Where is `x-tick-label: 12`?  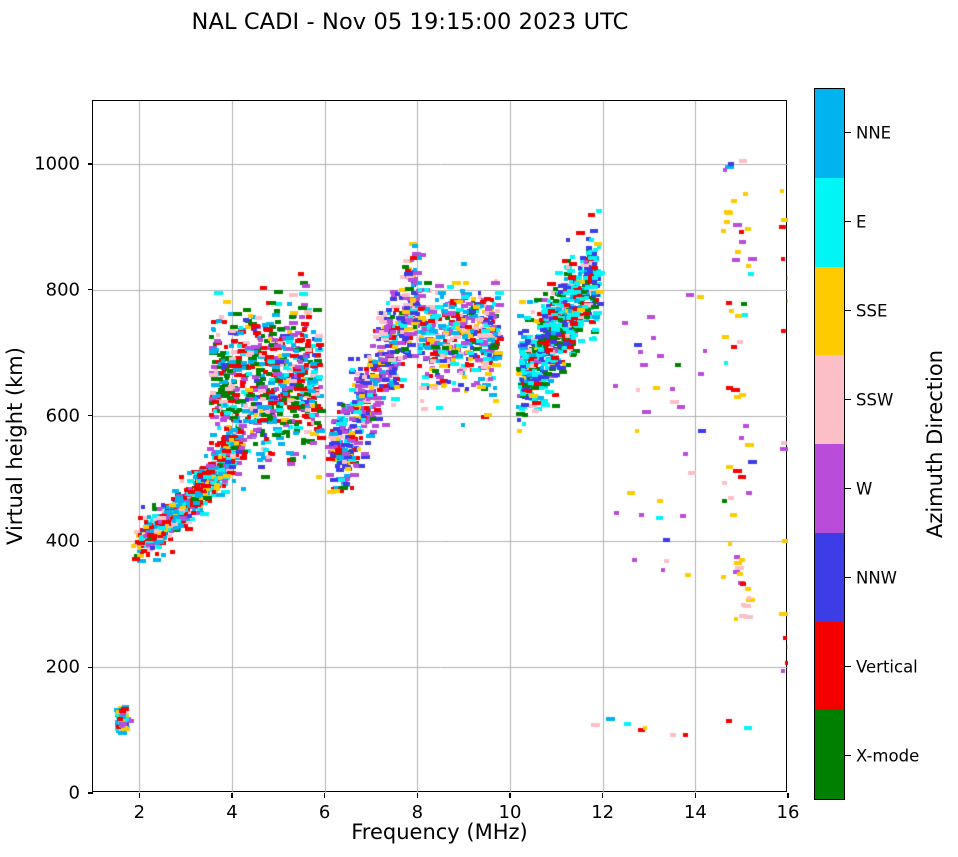
x-tick-label: 12 is located at coordinates (603, 812).